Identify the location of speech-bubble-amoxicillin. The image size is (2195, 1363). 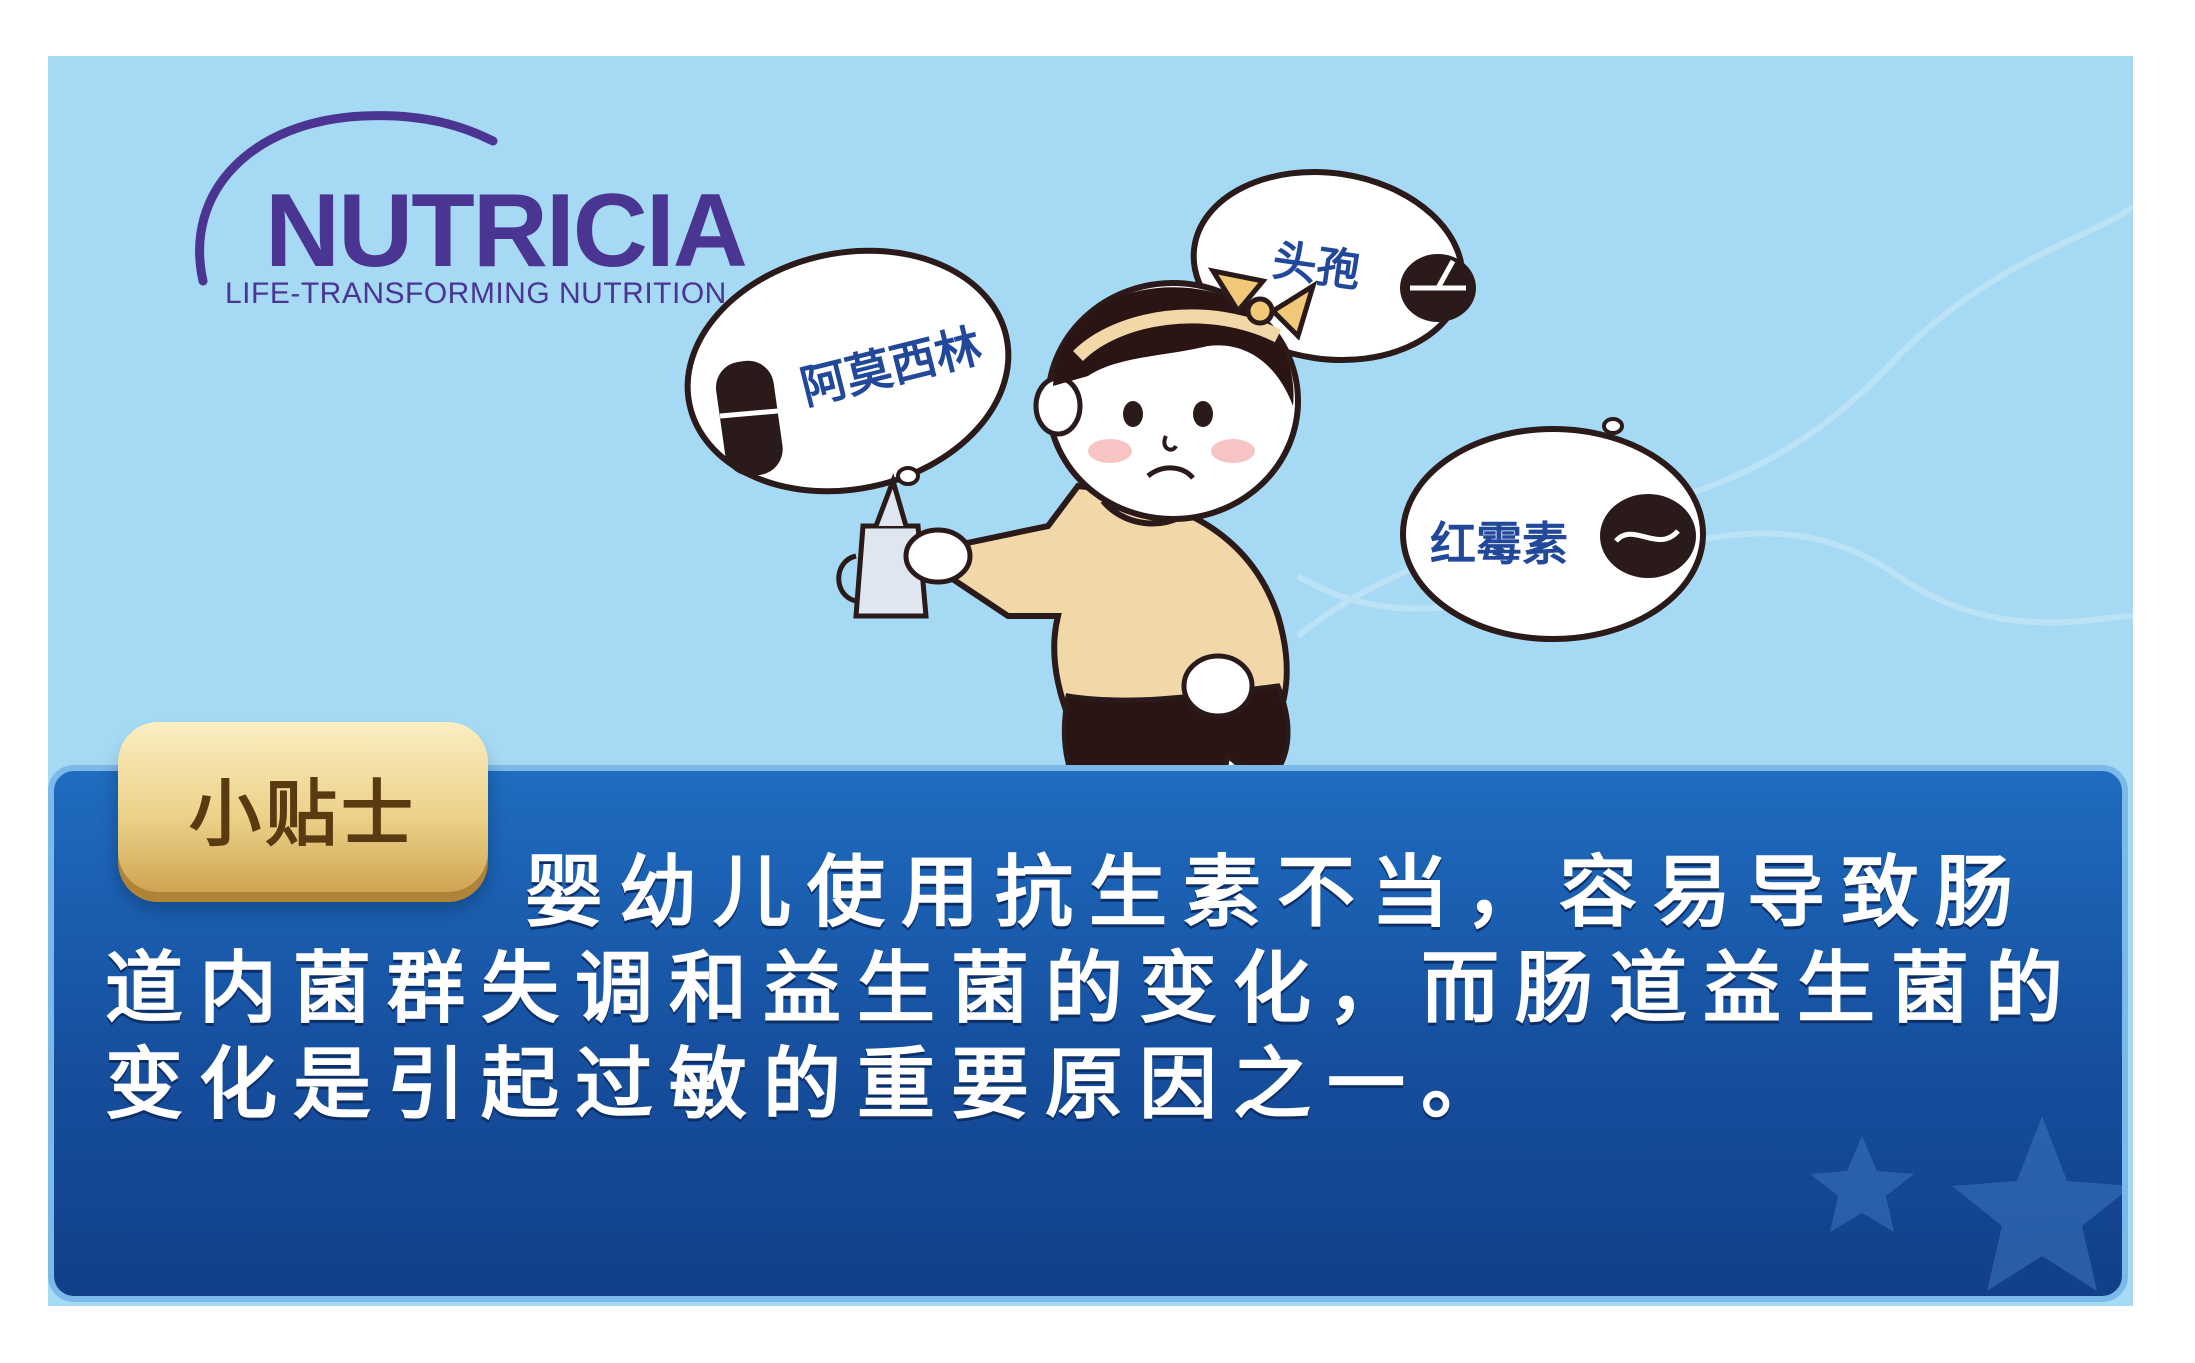
(848, 371).